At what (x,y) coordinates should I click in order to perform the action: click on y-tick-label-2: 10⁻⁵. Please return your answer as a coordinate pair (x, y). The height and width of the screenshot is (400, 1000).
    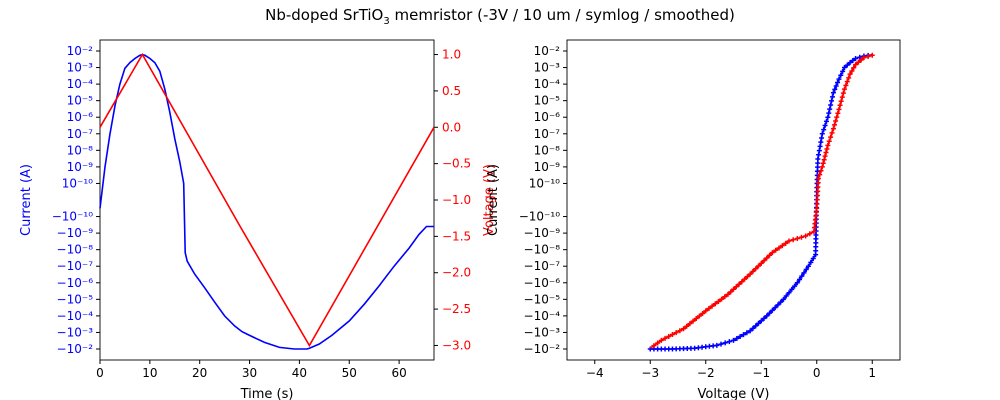
    Looking at the image, I should click on (547, 101).